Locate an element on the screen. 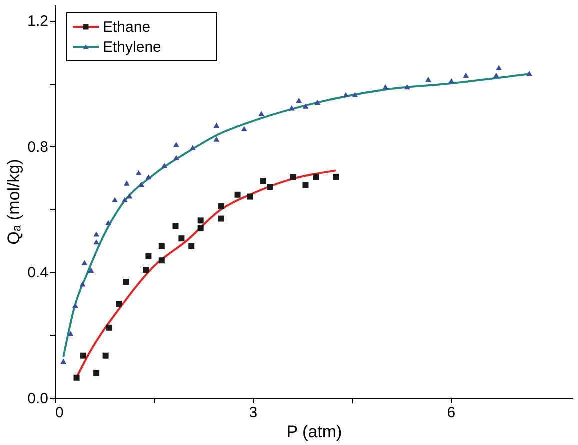 The height and width of the screenshot is (445, 578). y-tick-label: 0.8 is located at coordinates (38, 147).